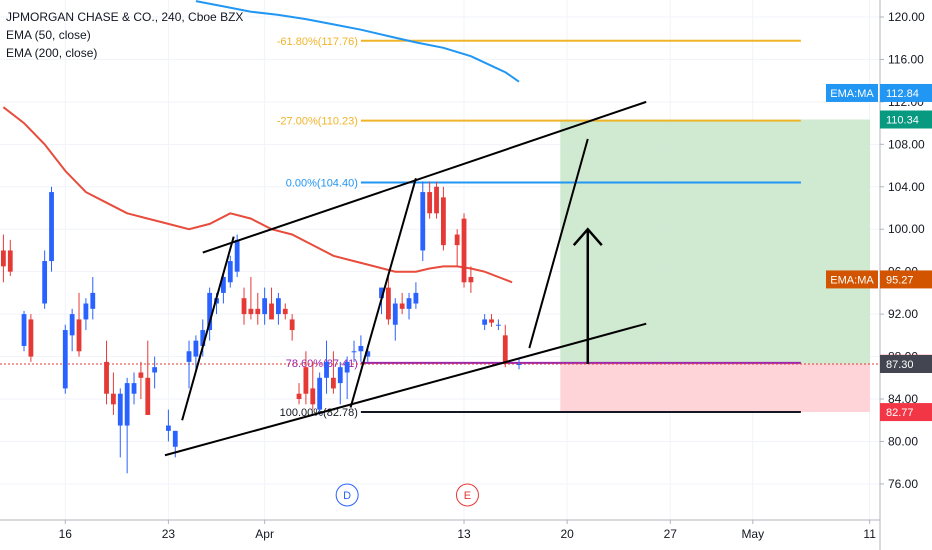 This screenshot has width=932, height=550. I want to click on event-label: E, so click(467, 496).